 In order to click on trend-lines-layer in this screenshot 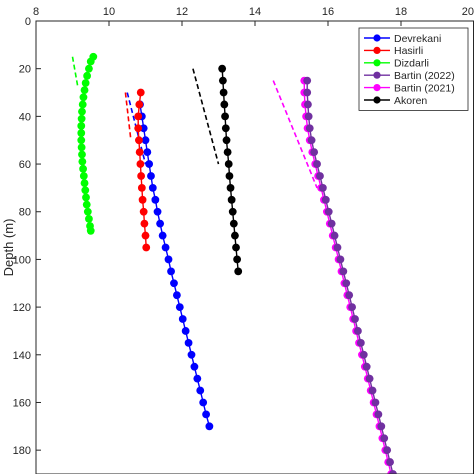, I will do `click(194, 122)`.